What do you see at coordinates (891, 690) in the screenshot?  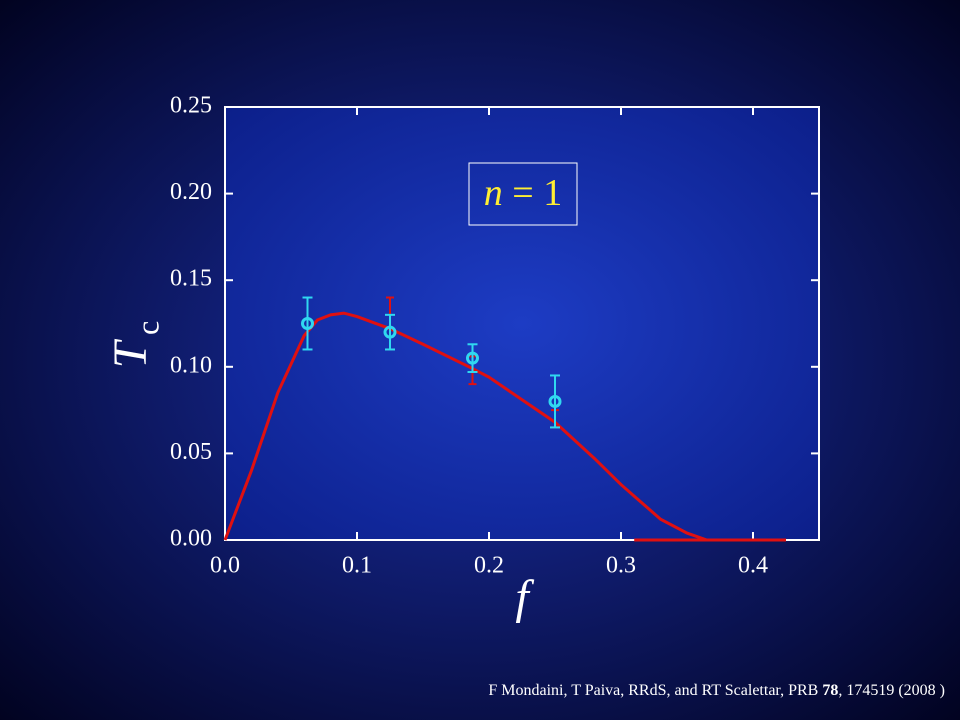 I see `footer-text: , 174519 (2008 )` at bounding box center [891, 690].